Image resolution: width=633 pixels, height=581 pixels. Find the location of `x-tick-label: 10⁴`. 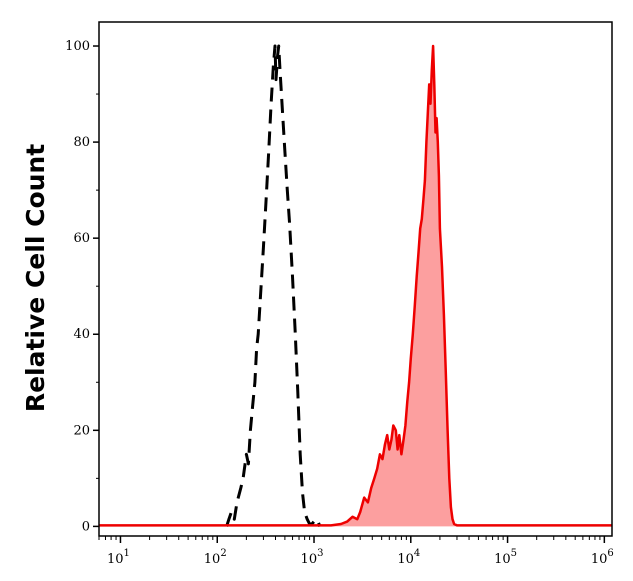

x-tick-label: 10⁴ is located at coordinates (408, 557).